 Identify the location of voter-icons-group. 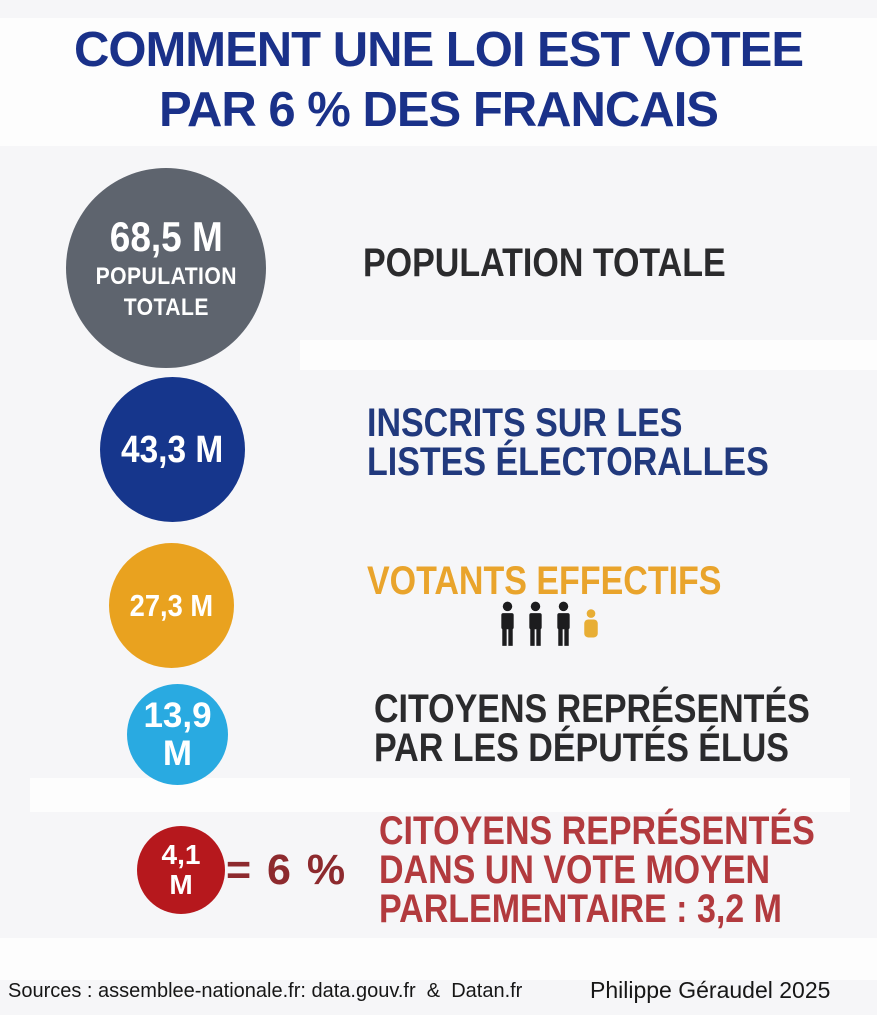
(549, 624).